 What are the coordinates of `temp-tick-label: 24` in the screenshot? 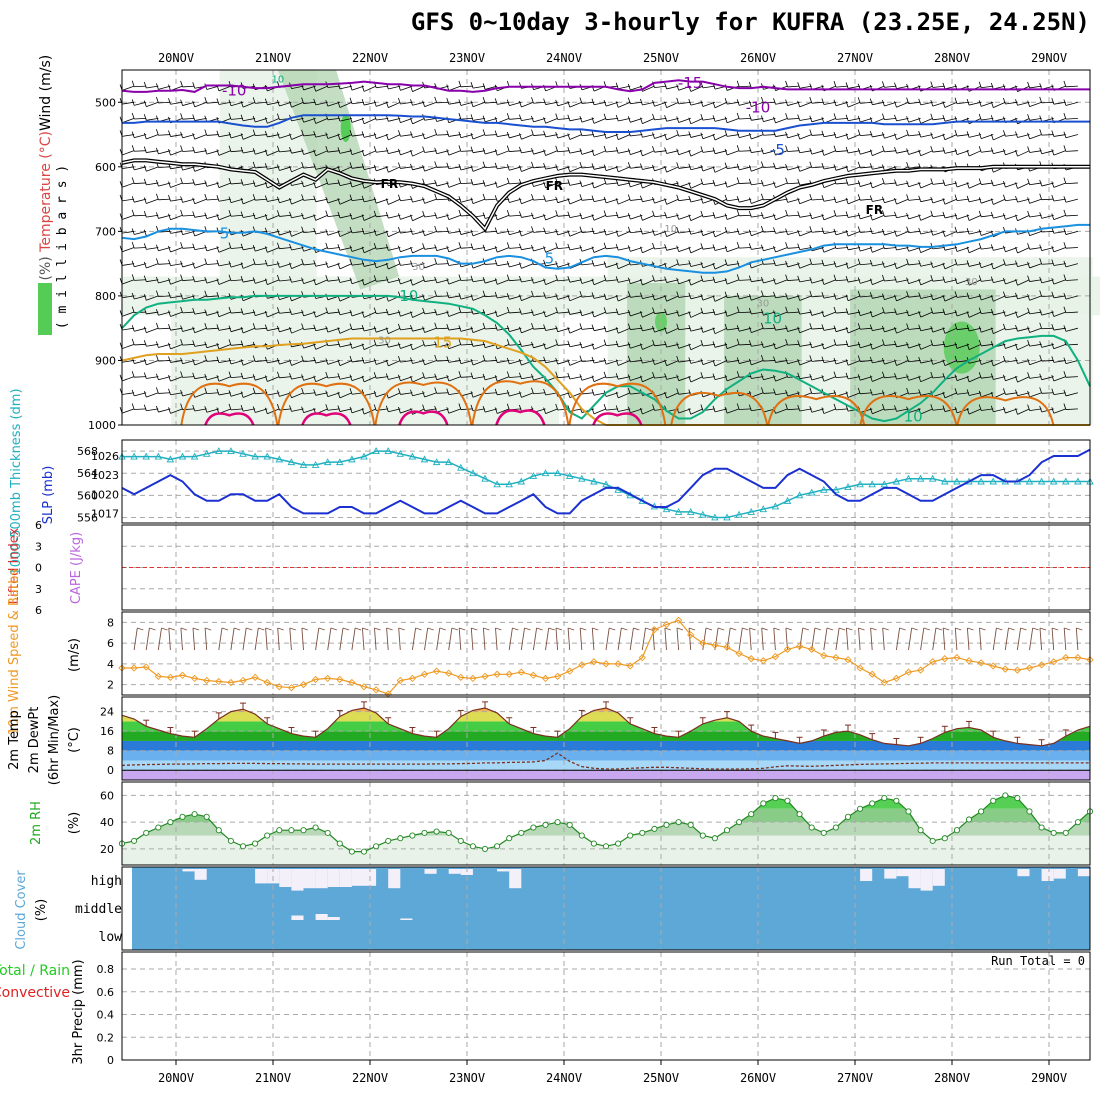 It's located at (107, 712).